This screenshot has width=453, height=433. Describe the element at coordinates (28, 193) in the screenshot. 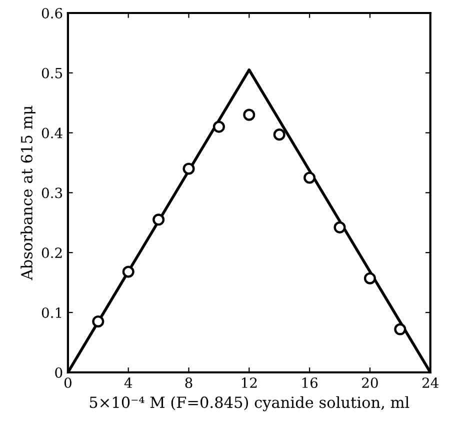

I see `y-axis-title: Absorbance at 615 mμ` at that location.